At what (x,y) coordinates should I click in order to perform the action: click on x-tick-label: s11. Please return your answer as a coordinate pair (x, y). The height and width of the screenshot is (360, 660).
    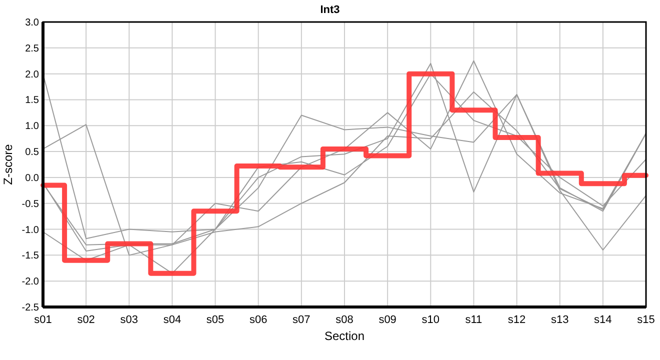
    Looking at the image, I should click on (473, 320).